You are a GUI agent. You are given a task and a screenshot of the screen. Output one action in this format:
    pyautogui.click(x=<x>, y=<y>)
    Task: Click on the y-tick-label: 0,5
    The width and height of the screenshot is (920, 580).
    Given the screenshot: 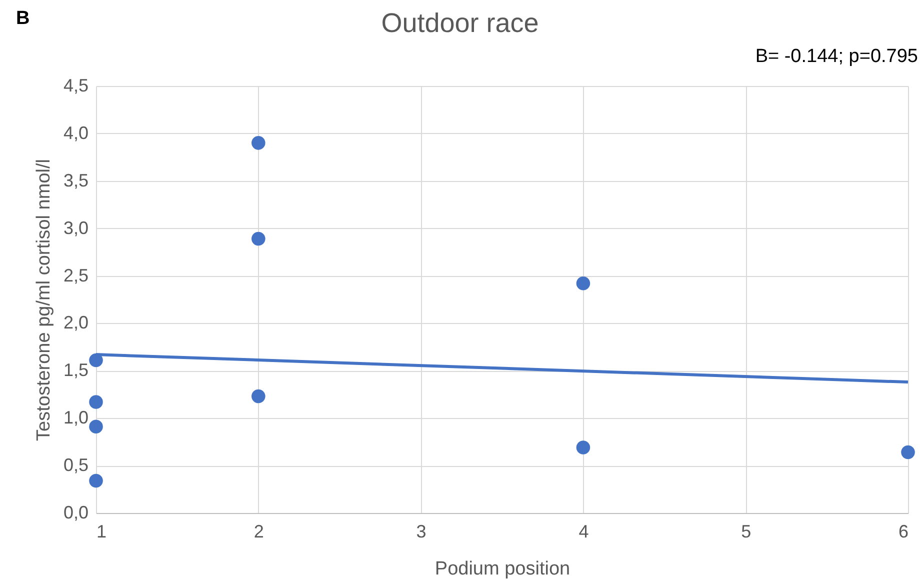 What is the action you would take?
    pyautogui.click(x=75, y=465)
    